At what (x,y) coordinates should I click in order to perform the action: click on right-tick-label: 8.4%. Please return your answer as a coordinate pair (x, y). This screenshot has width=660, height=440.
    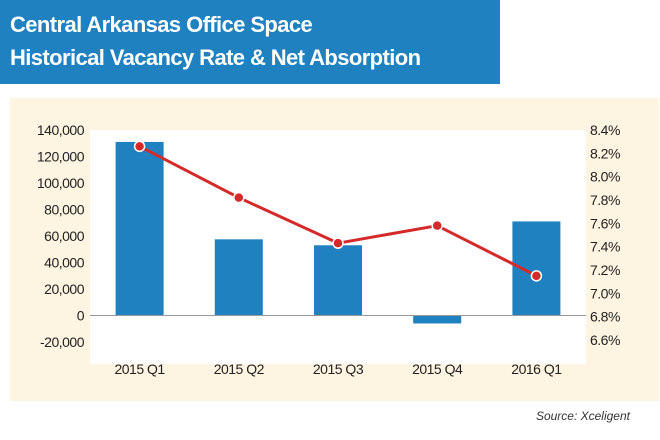
    Looking at the image, I should click on (605, 130).